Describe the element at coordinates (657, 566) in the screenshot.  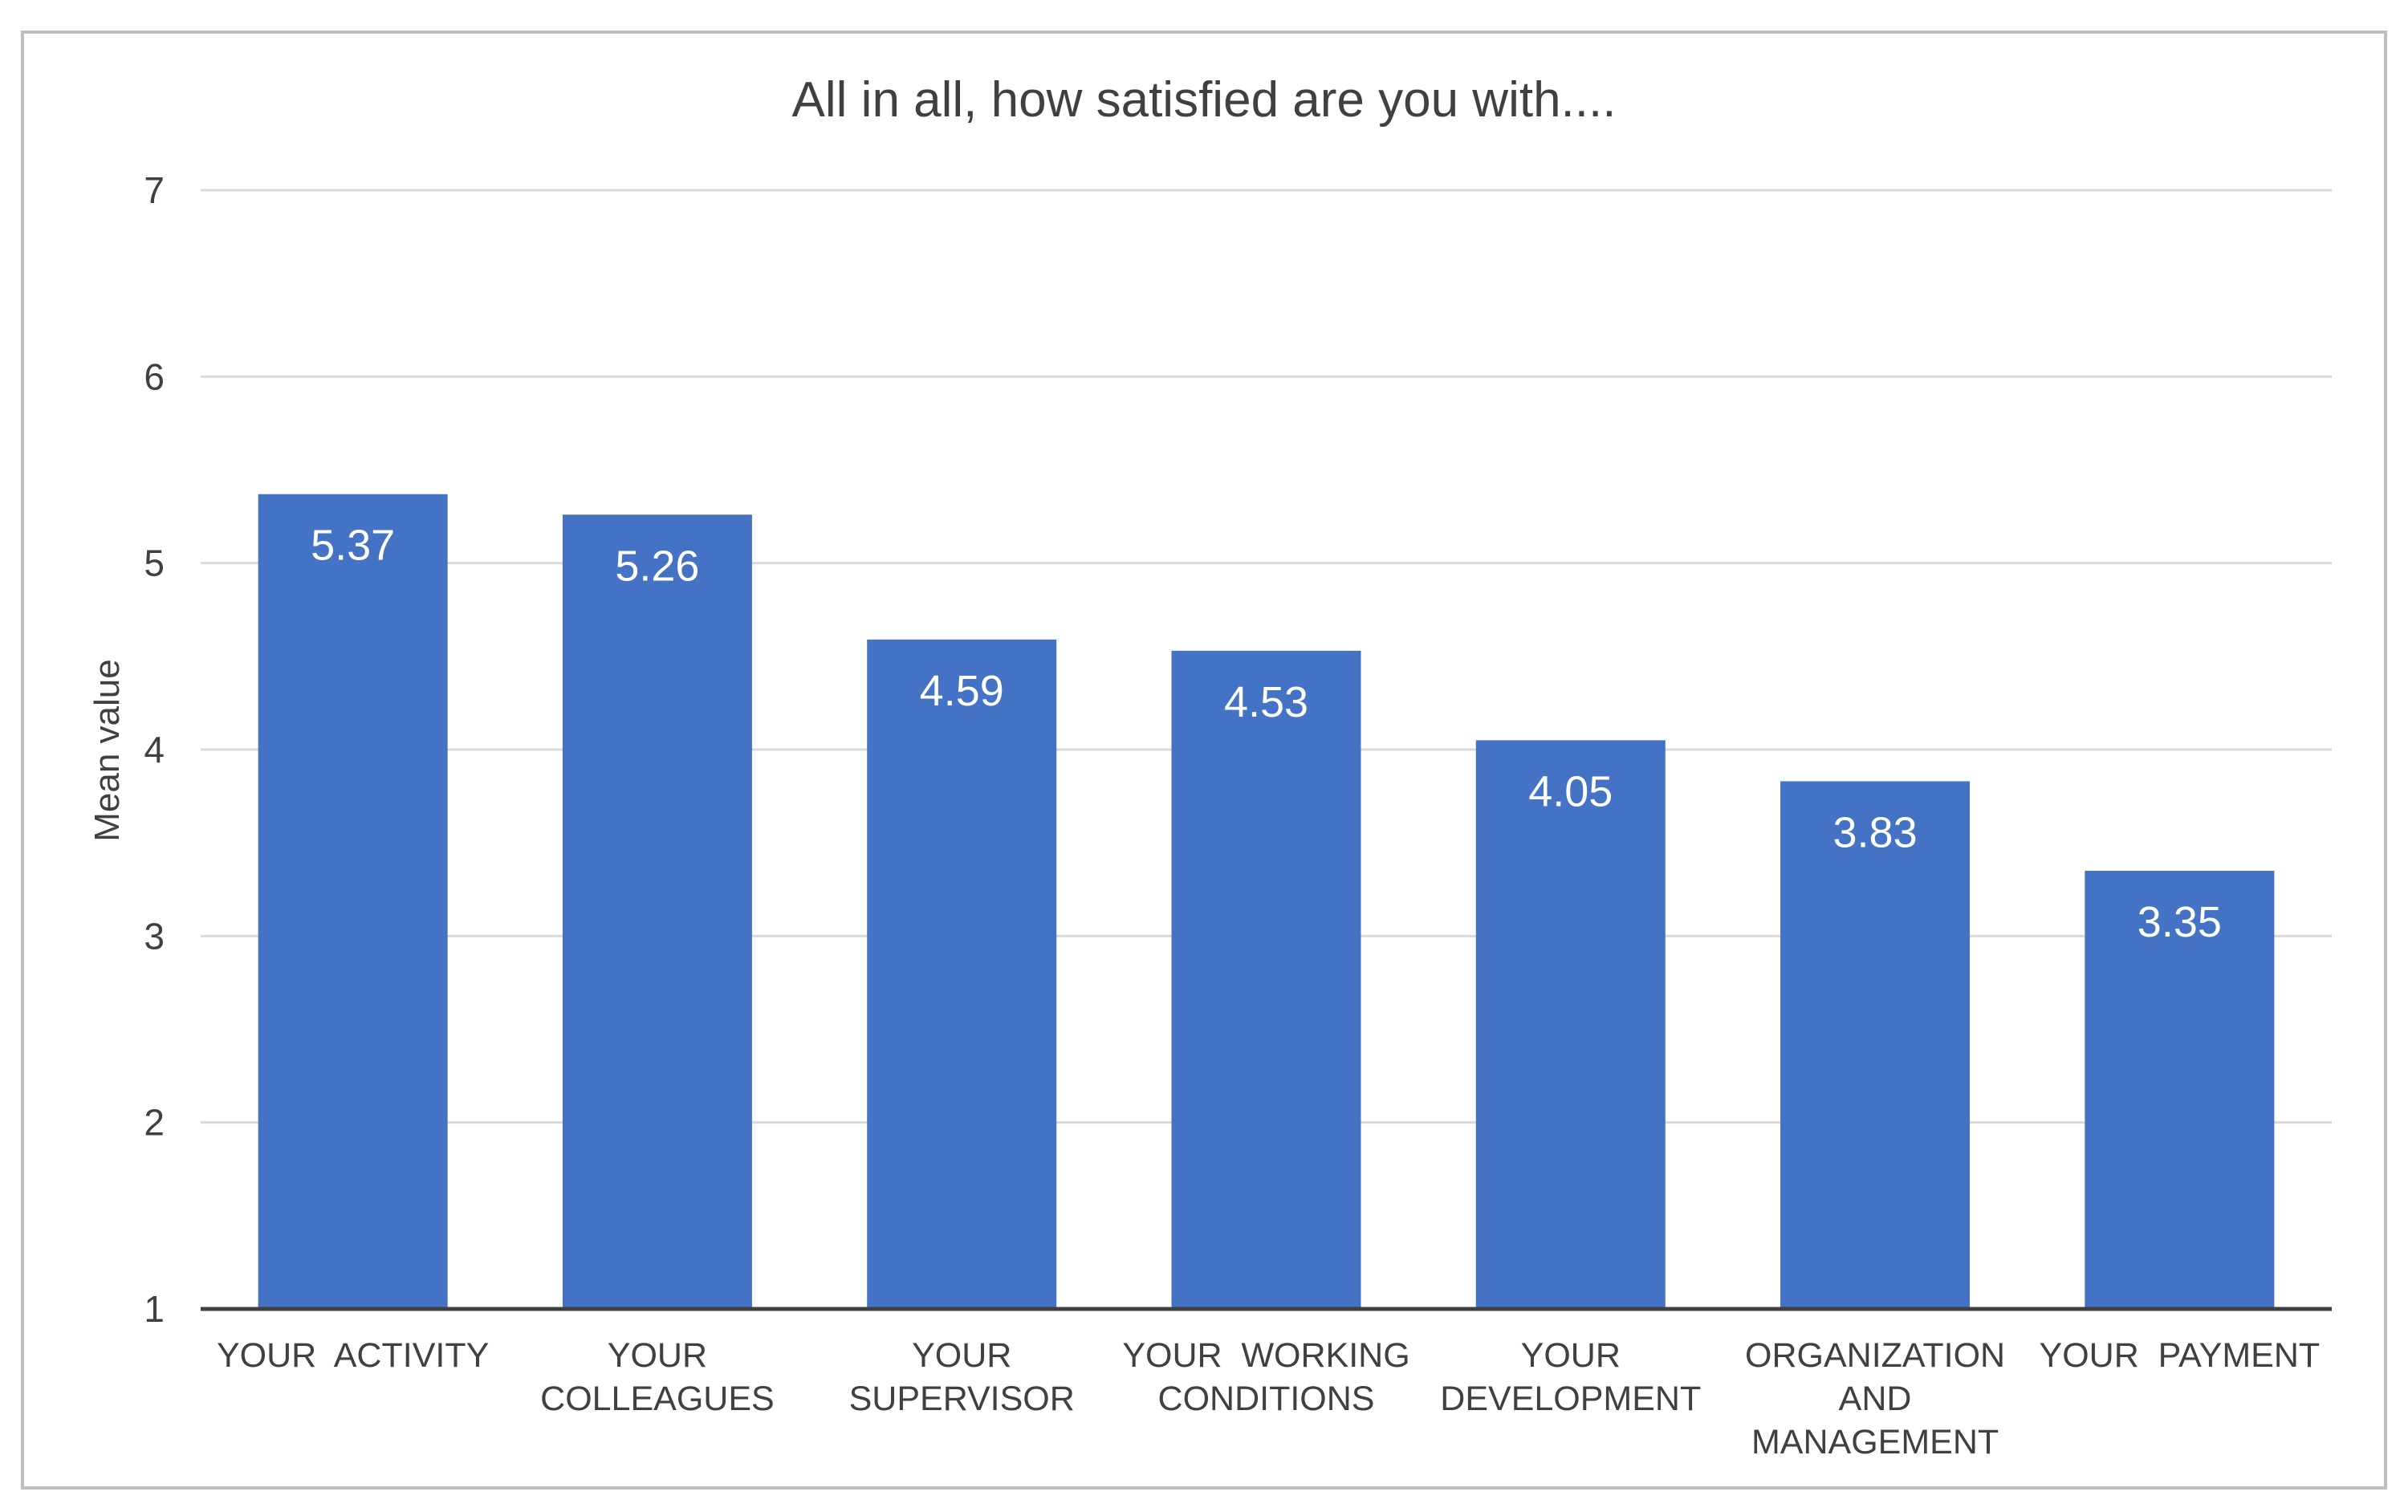
I see `bar-data-label: 5.26` at that location.